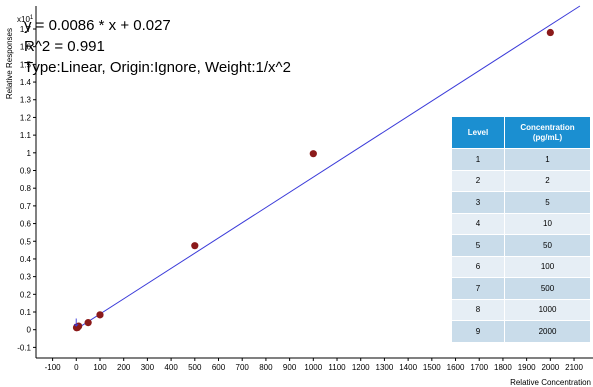 The width and height of the screenshot is (593, 387). What do you see at coordinates (290, 367) in the screenshot?
I see `x-tick-label: 900` at bounding box center [290, 367].